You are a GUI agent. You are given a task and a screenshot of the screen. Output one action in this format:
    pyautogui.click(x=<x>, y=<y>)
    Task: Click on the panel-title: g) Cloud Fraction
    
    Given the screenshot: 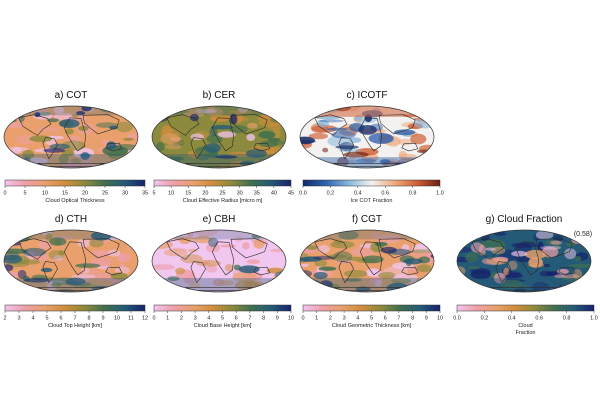 What is the action you would take?
    pyautogui.click(x=524, y=219)
    